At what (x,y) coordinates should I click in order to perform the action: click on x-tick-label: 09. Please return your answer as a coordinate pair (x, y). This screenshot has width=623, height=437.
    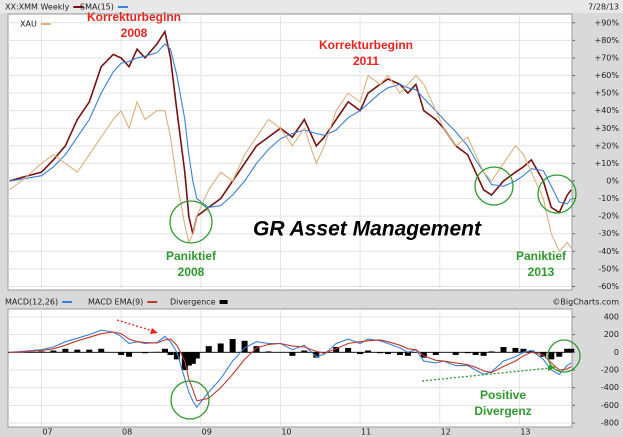
    Looking at the image, I should click on (207, 432).